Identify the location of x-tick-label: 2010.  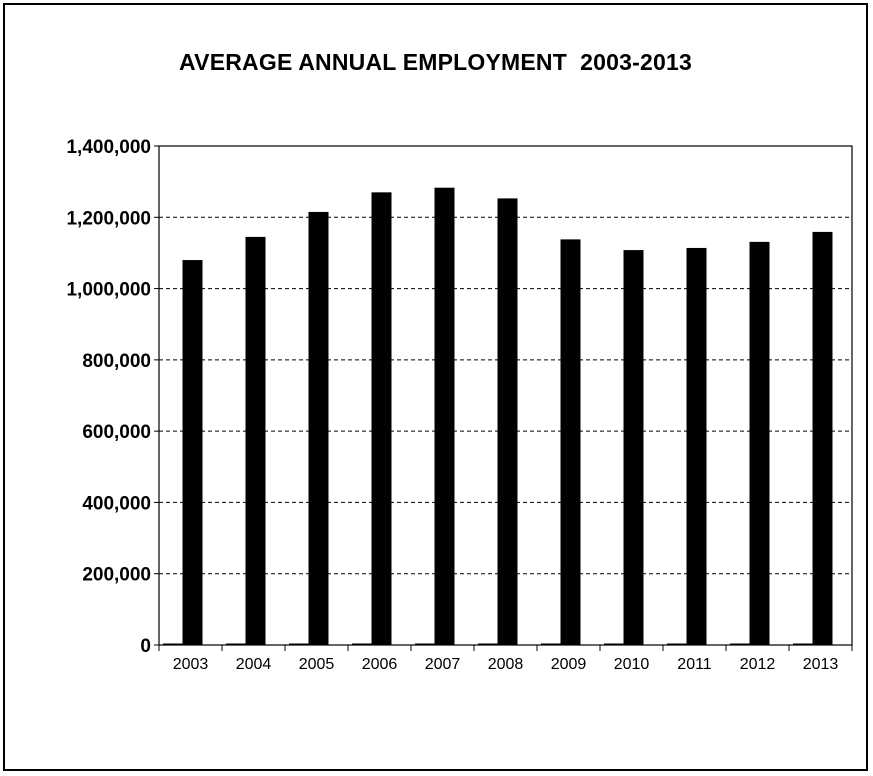
(632, 664).